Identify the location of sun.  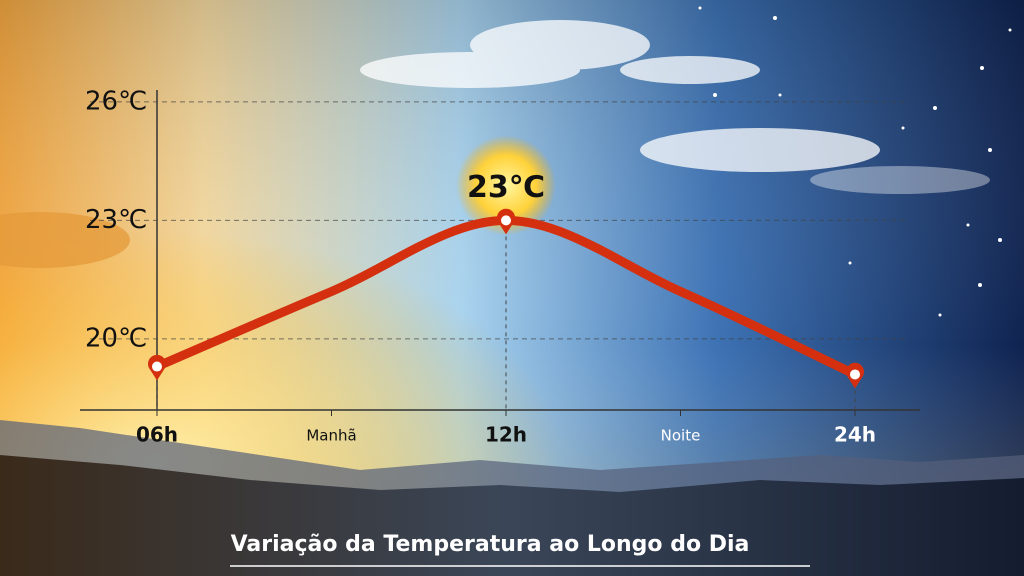
(506, 185).